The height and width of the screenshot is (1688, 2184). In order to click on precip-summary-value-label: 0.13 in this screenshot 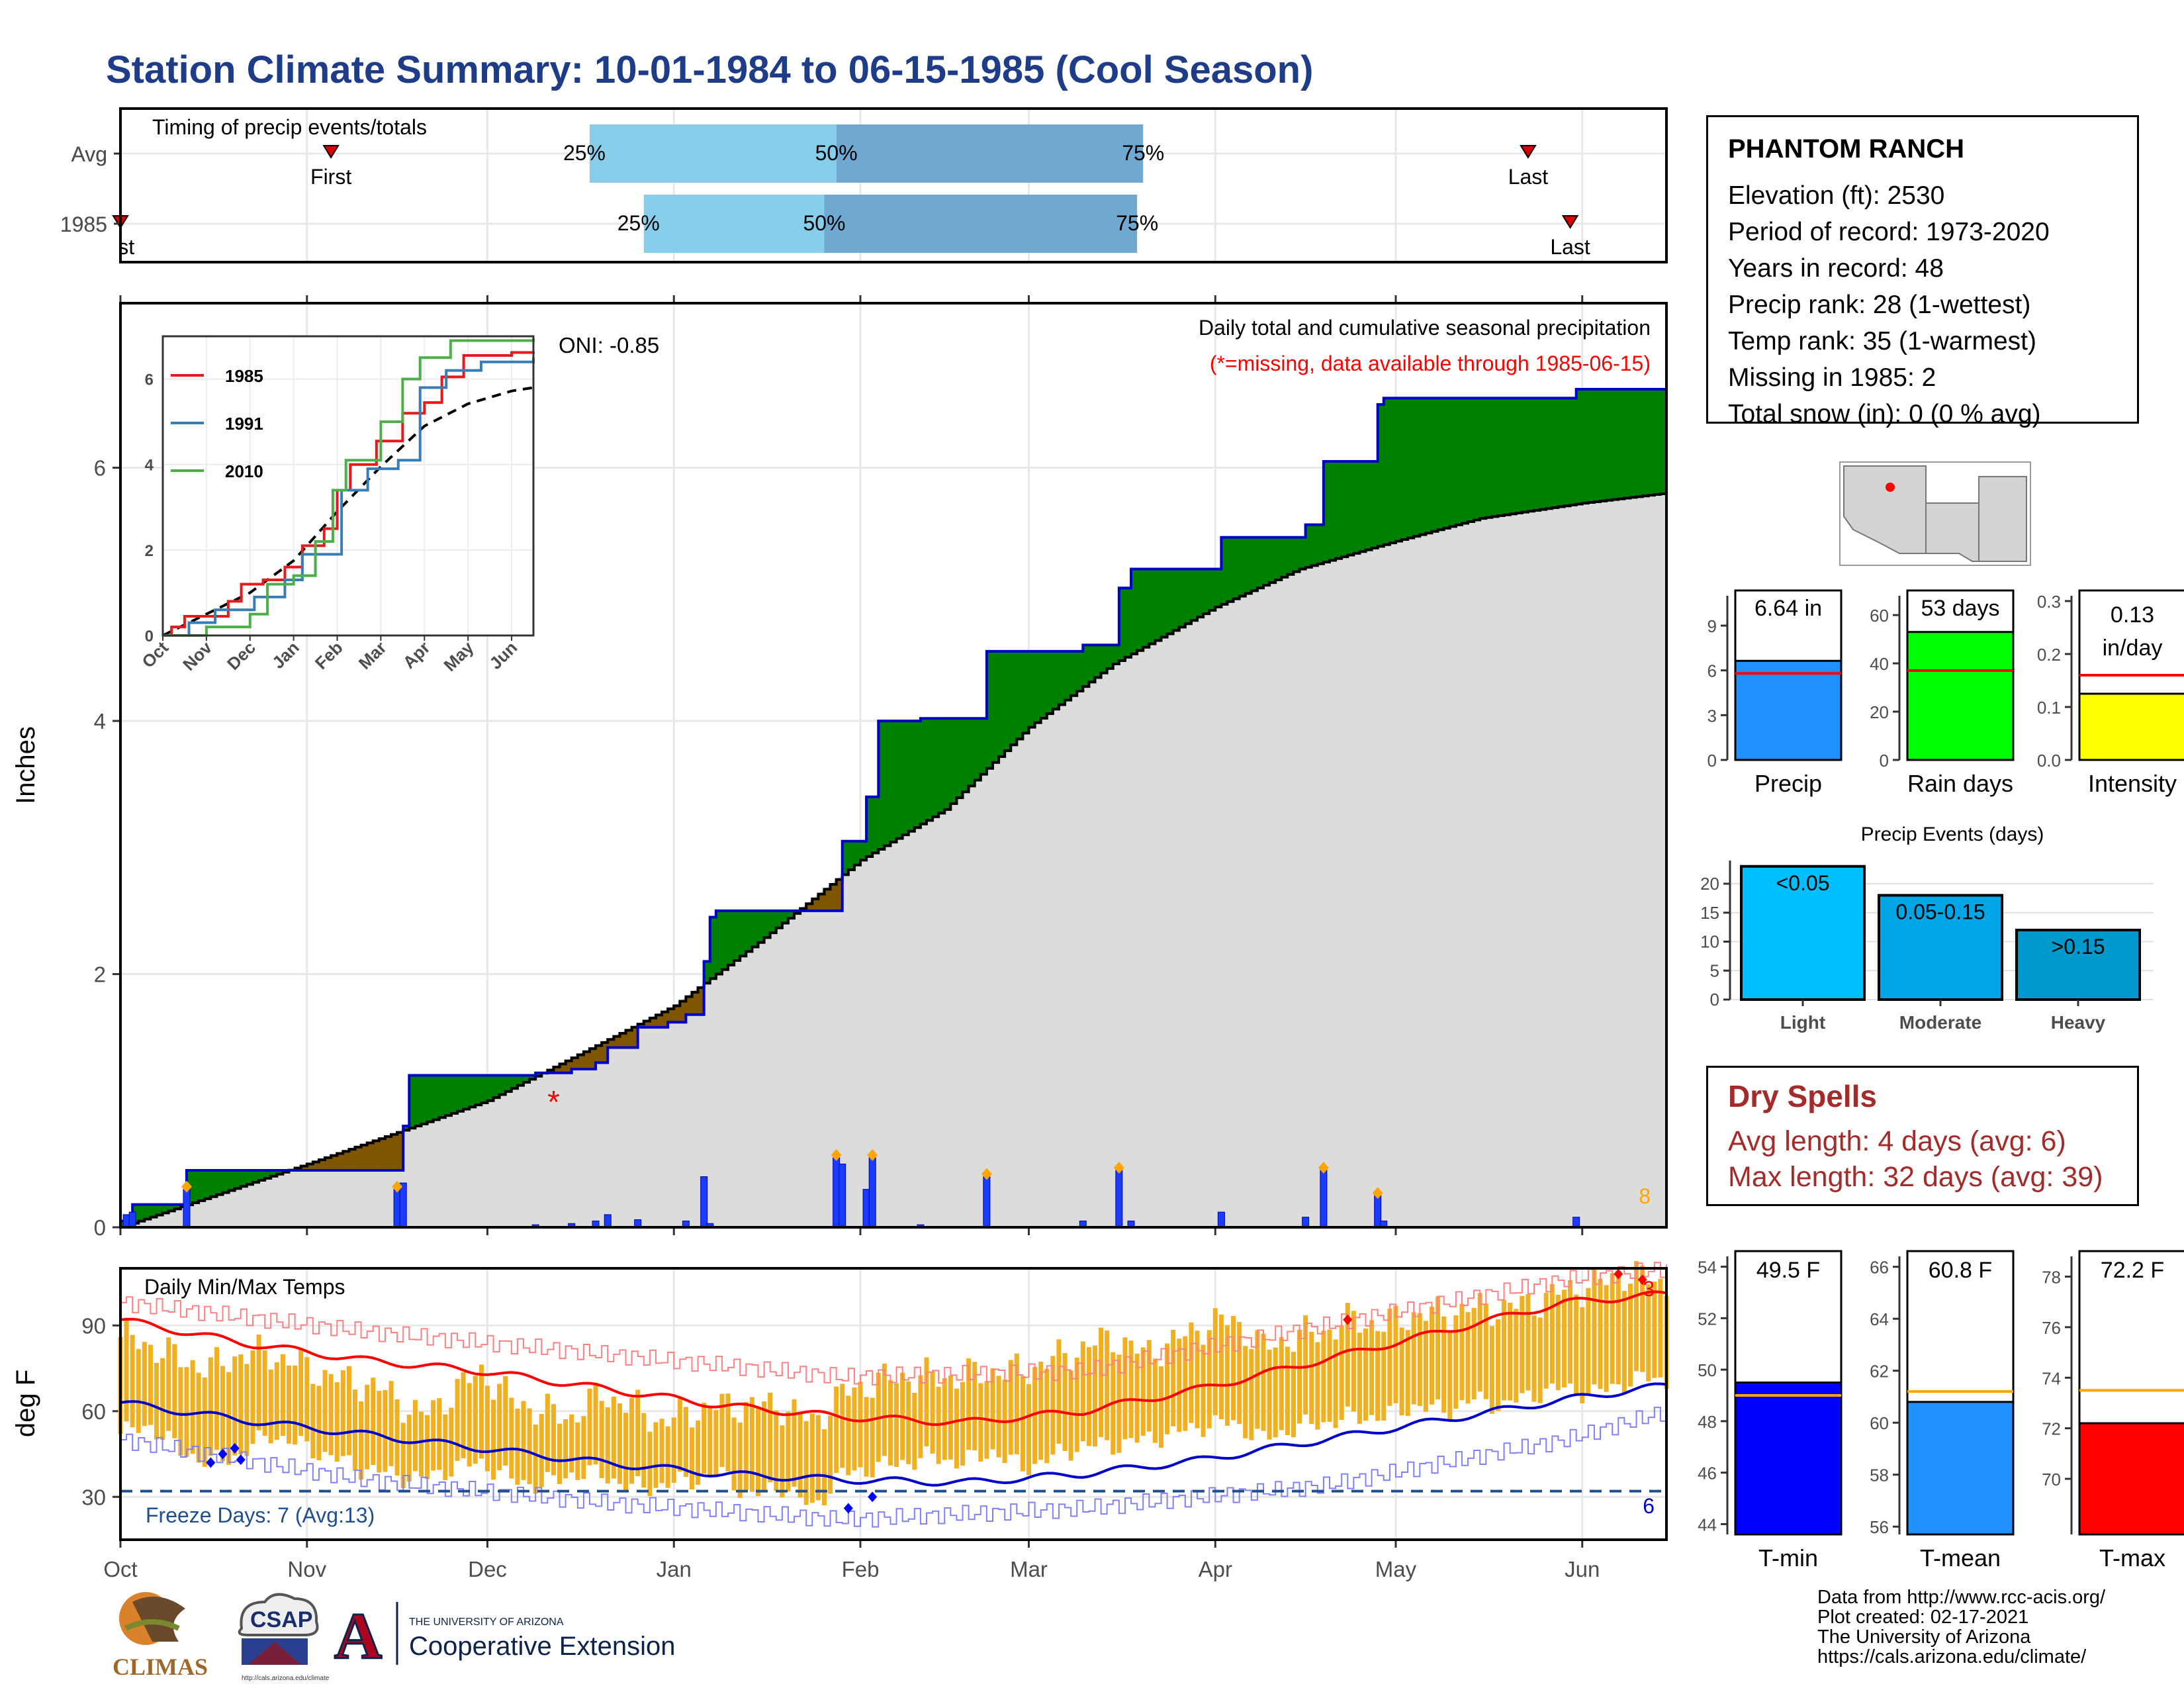, I will do `click(2132, 615)`.